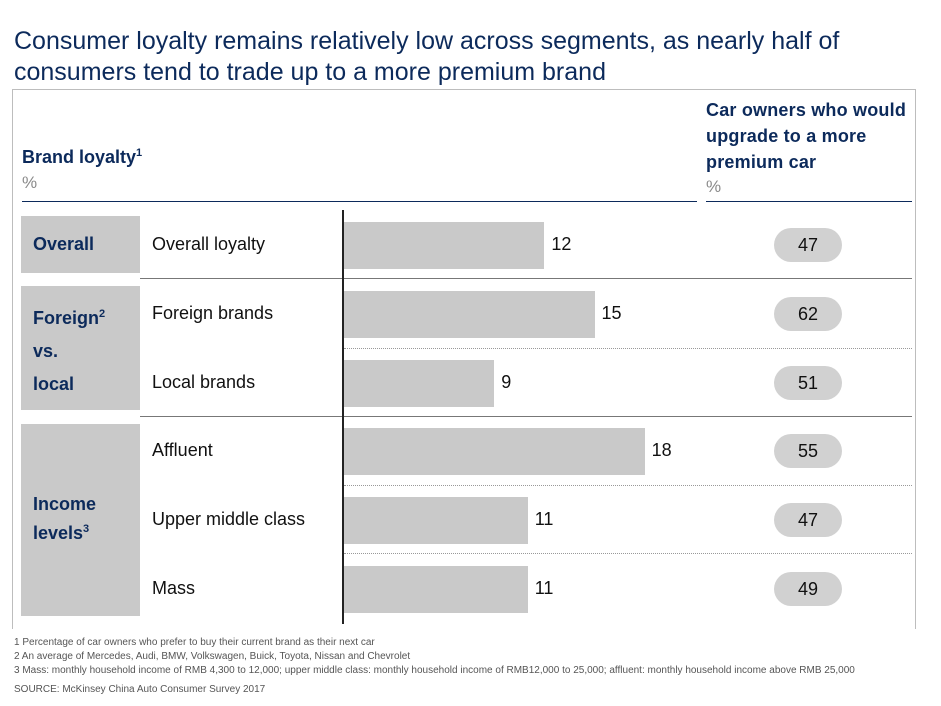 This screenshot has height=706, width=941. I want to click on segment-block-income, so click(80, 520).